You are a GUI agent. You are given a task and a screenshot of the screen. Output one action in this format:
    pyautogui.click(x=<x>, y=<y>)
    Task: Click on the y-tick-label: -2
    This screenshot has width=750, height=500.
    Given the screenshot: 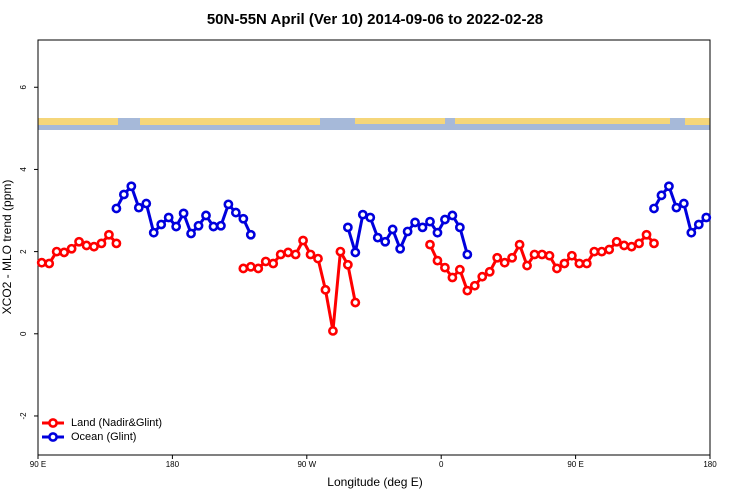 What is the action you would take?
    pyautogui.click(x=23, y=416)
    